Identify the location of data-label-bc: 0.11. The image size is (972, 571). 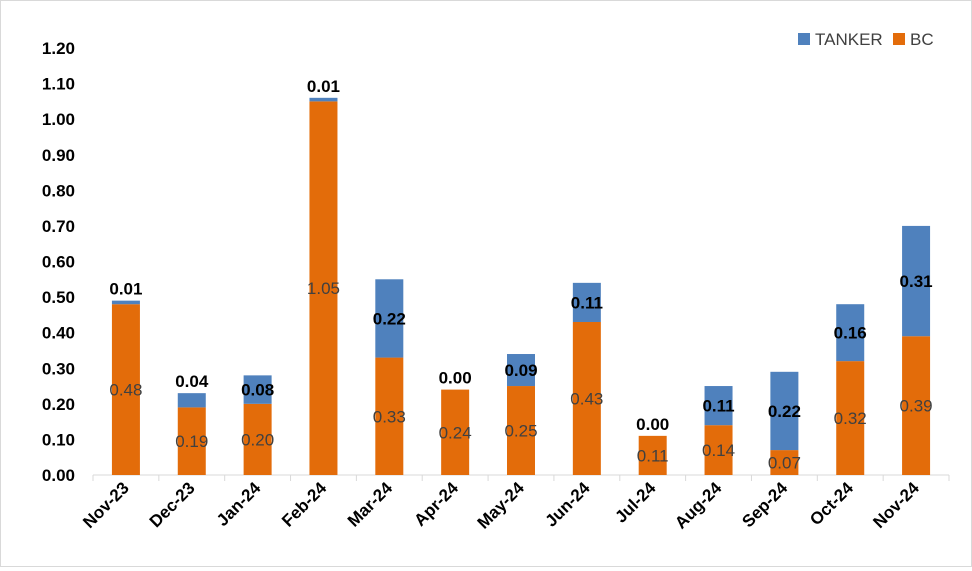
(653, 455).